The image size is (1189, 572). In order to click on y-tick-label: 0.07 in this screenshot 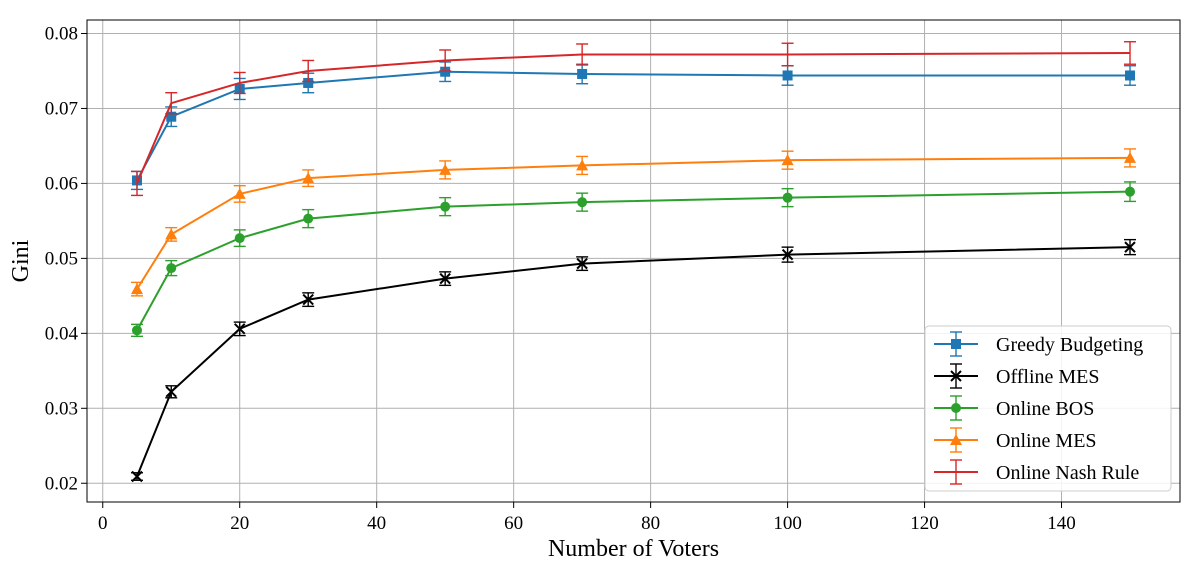, I will do `click(61, 108)`.